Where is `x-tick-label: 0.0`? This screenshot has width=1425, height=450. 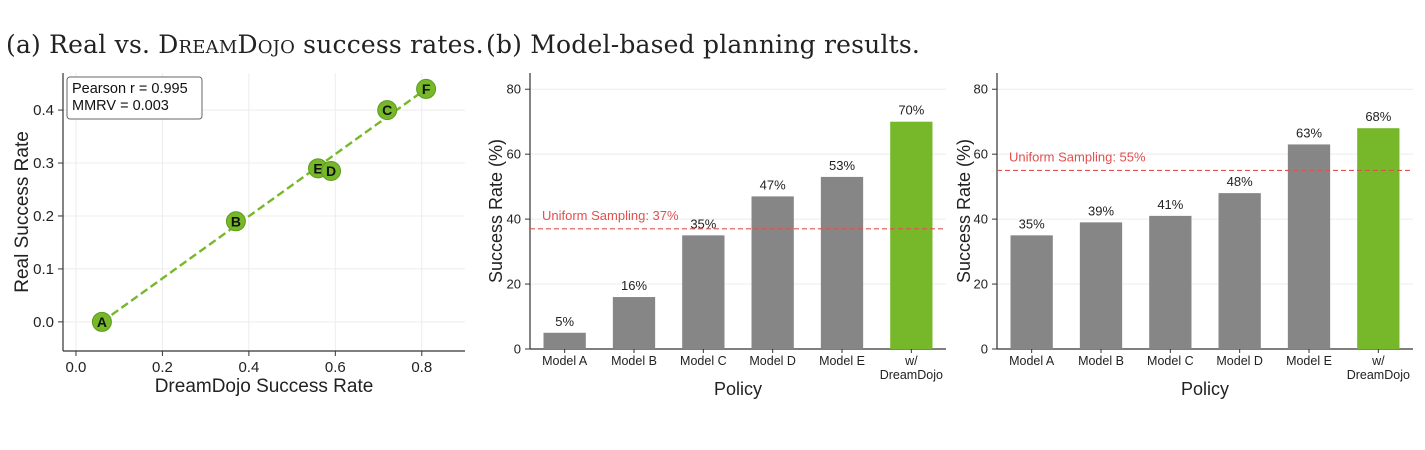
x-tick-label: 0.0 is located at coordinates (76, 367).